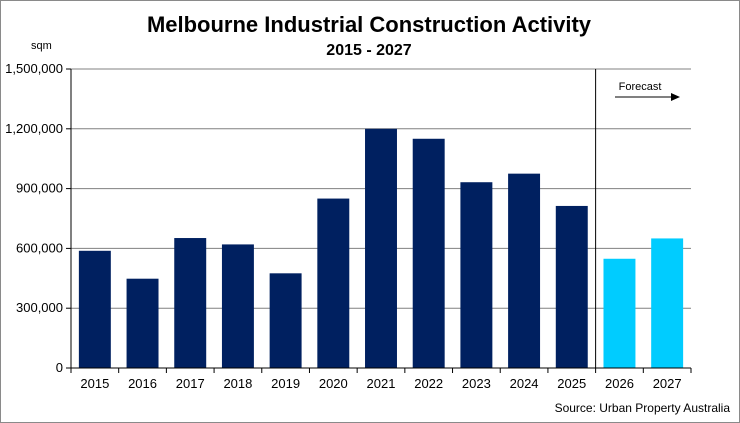 The image size is (740, 423). I want to click on y-tick-label: 300,000, so click(39, 307).